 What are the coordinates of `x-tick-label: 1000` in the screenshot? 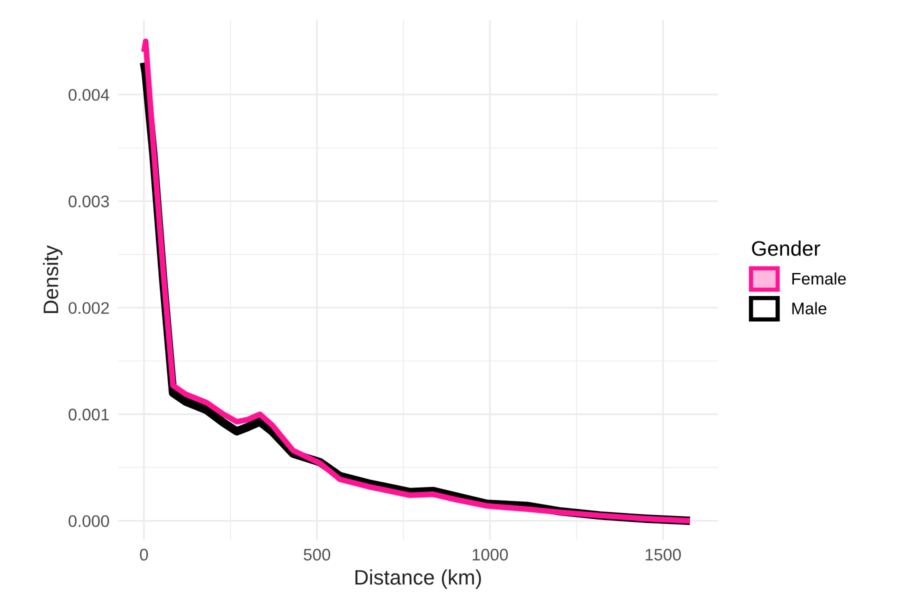 It's located at (490, 554).